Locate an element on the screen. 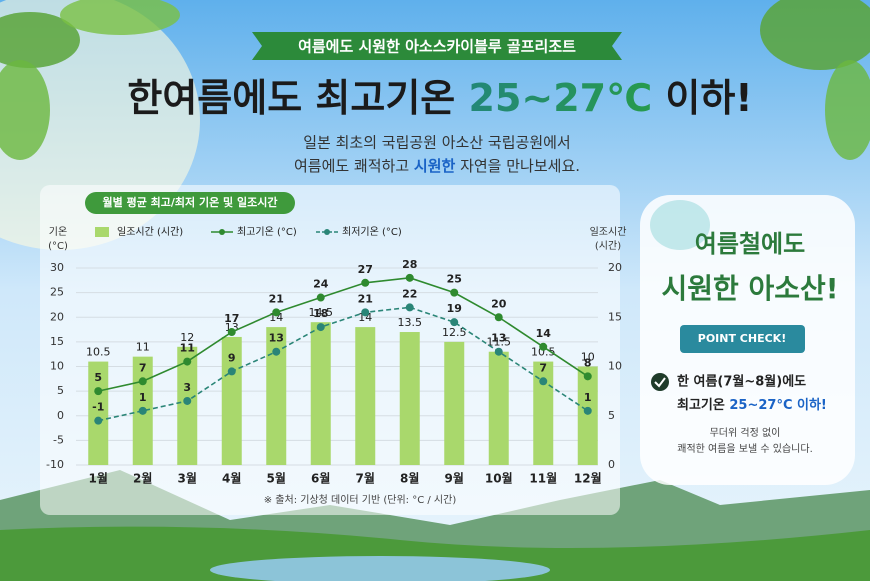  description-text: 여름에도 쾌적하고 is located at coordinates (354, 166).